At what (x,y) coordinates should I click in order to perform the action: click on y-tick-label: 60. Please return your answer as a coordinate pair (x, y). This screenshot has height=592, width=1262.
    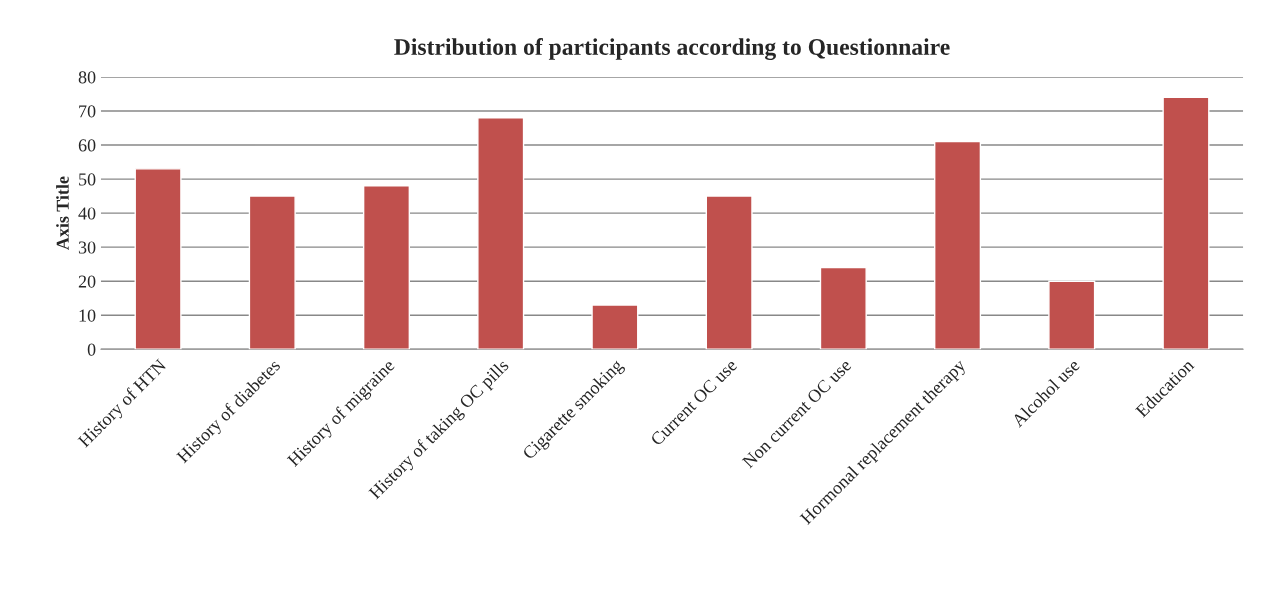
    Looking at the image, I should click on (87, 145).